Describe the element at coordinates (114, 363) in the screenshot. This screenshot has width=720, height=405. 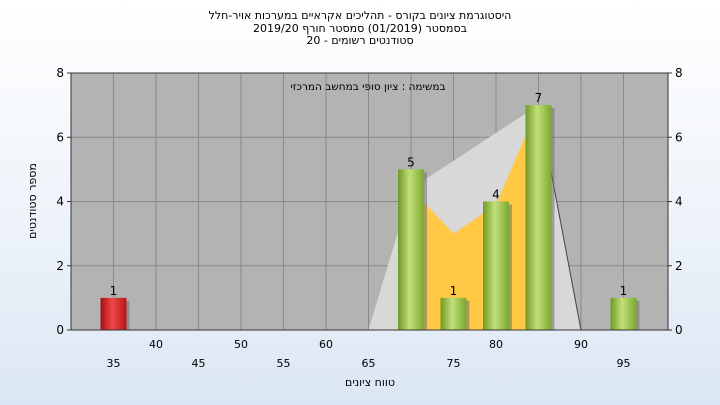
I see `x-tick-label: 35` at that location.